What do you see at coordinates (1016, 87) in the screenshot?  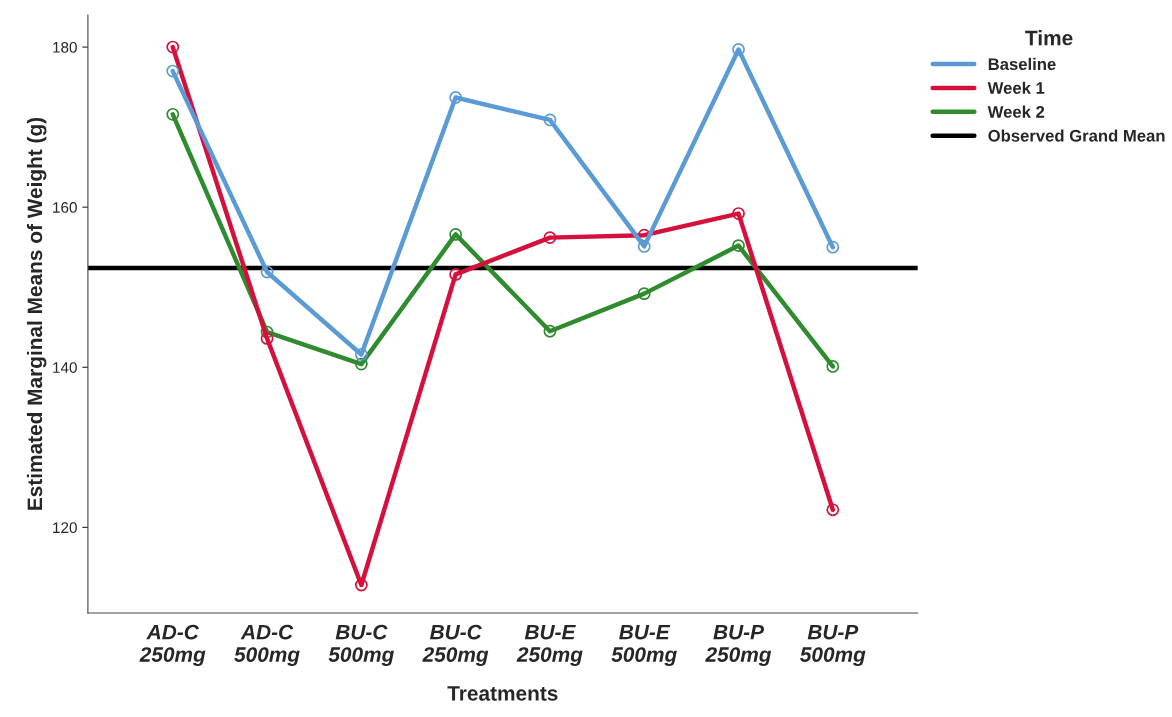 I see `legend-label: Week 1` at bounding box center [1016, 87].